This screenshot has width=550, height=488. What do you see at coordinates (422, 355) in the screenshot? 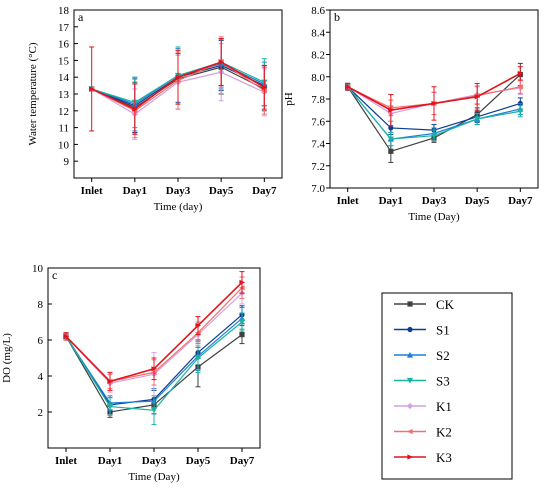
I see `legend-item-s2: S2` at bounding box center [422, 355].